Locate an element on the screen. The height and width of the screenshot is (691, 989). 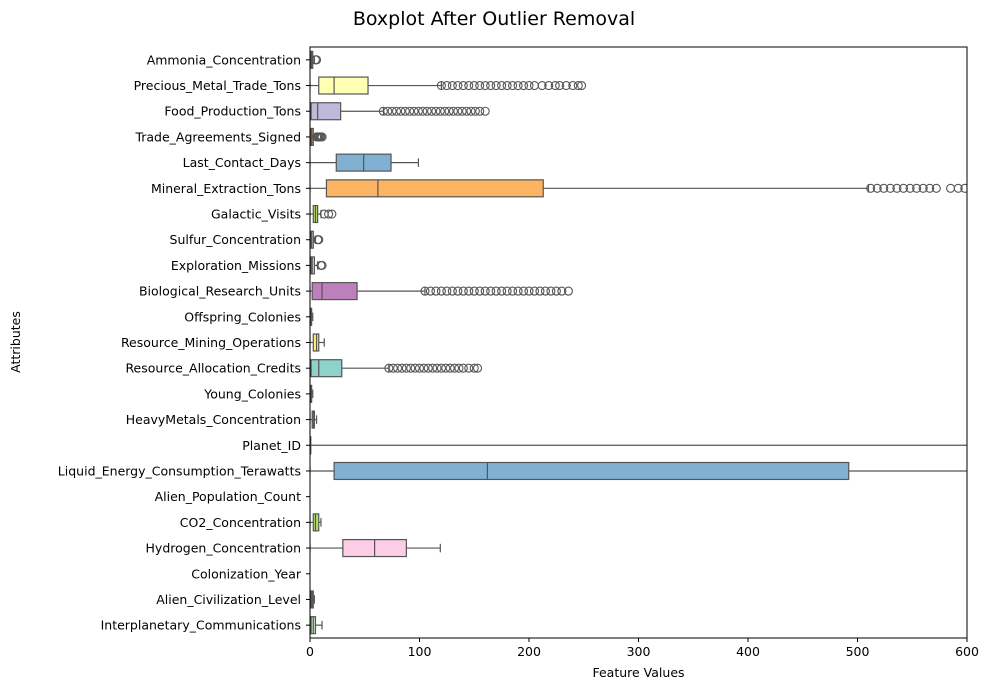
y-tick-label: Exploration_Missions is located at coordinates (236, 265).